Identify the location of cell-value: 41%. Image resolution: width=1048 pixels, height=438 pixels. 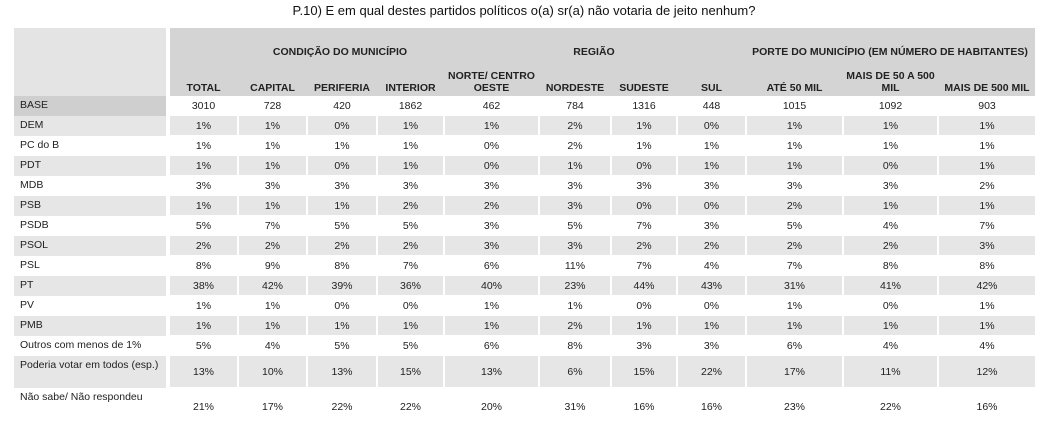
(890, 286).